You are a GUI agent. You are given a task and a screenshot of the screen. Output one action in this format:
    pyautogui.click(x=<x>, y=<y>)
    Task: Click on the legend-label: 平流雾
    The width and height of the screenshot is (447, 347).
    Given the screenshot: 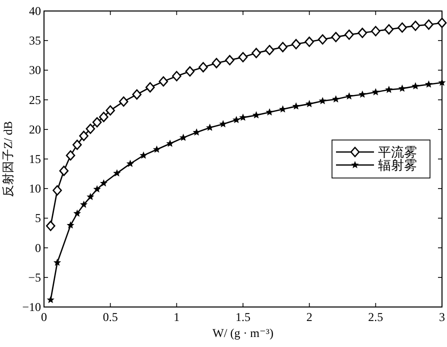 What is the action you would take?
    pyautogui.click(x=397, y=152)
    